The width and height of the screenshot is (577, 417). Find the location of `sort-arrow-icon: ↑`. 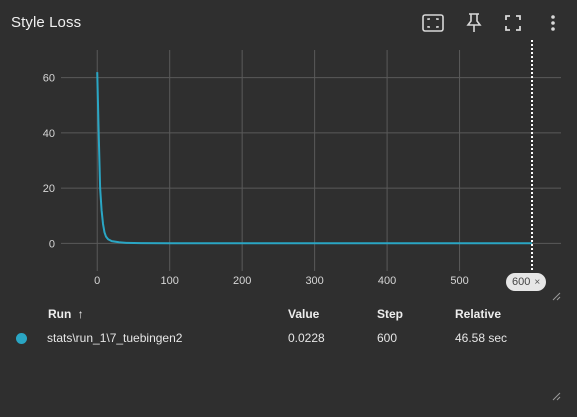

sort-arrow-icon: ↑ is located at coordinates (80, 314).